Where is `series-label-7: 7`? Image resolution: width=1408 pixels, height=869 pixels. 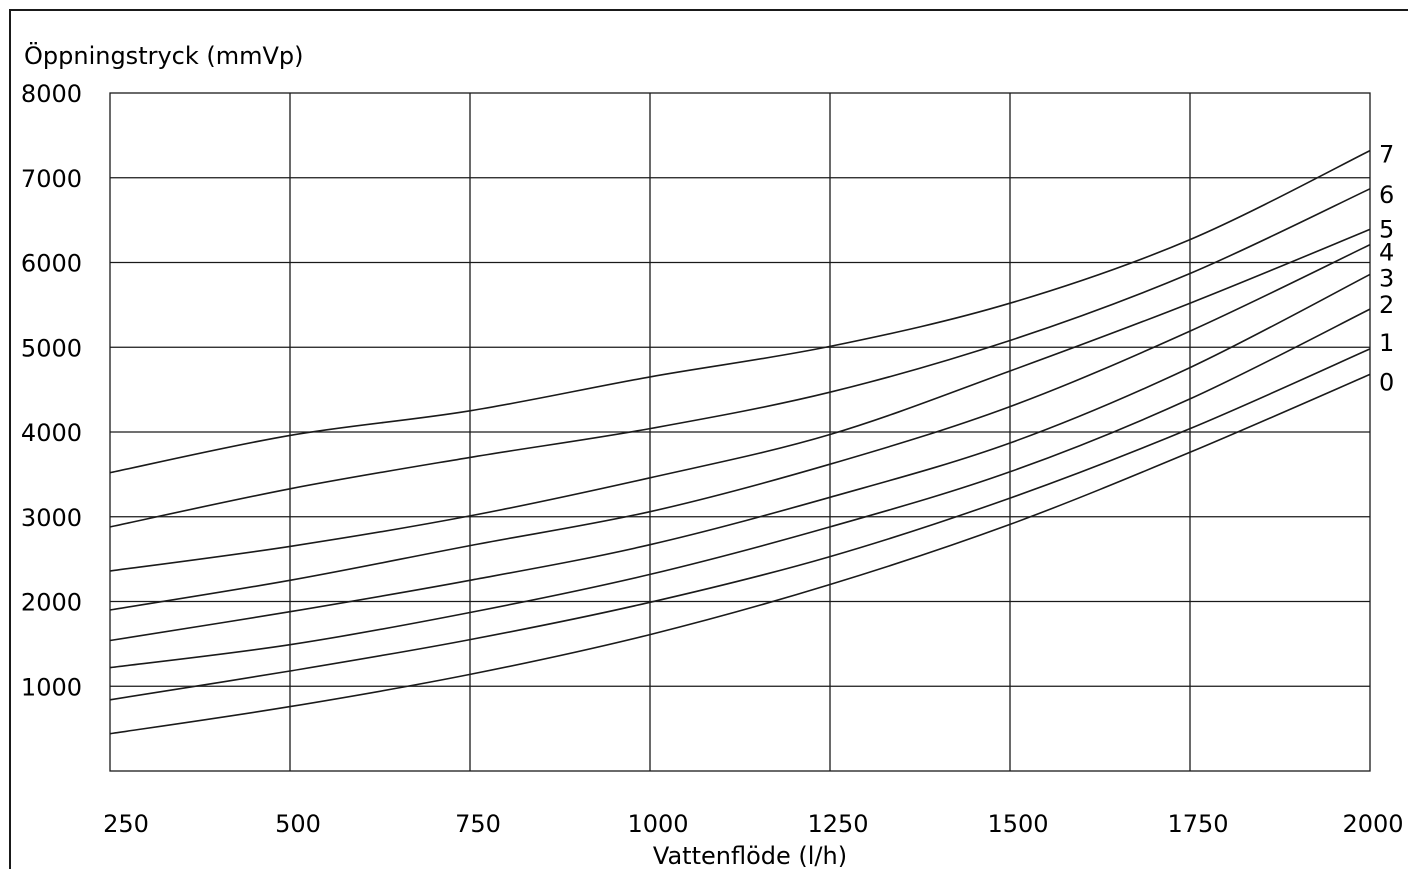 series-label-7: 7 is located at coordinates (1386, 155).